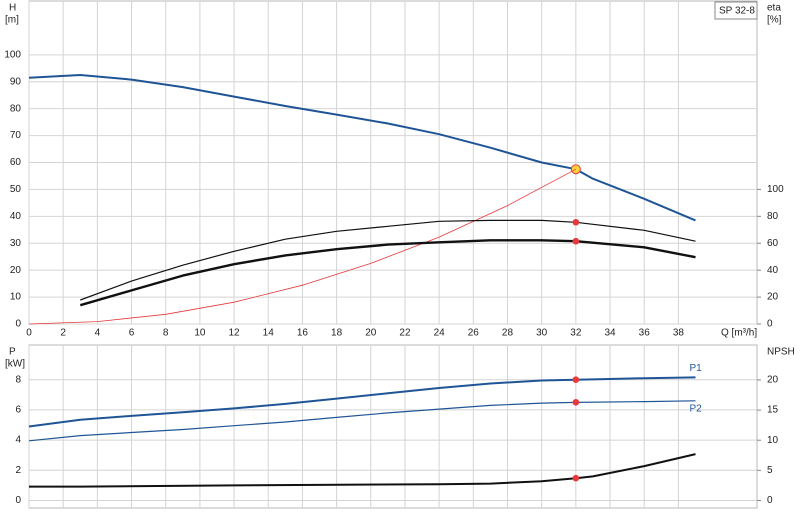 The width and height of the screenshot is (800, 520). I want to click on x-tick-label: 0, so click(29, 333).